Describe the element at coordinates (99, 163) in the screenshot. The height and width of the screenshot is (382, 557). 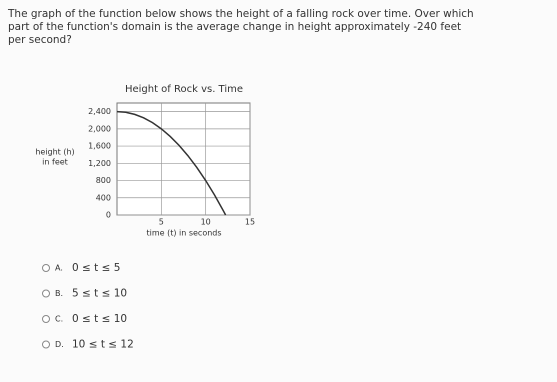
I see `y-tick-label: 1,200` at that location.